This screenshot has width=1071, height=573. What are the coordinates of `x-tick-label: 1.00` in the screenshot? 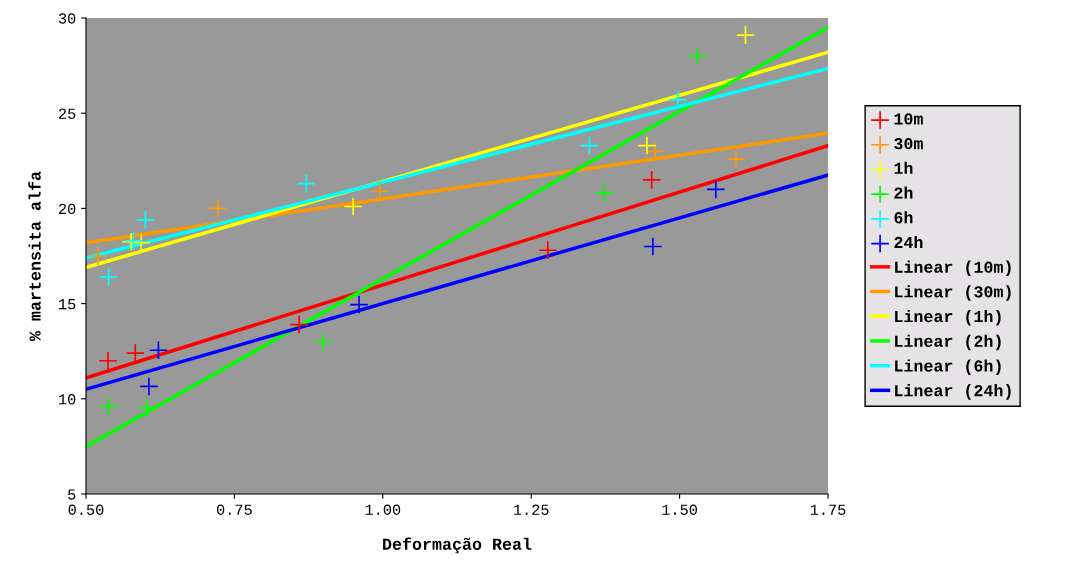 It's located at (383, 509).